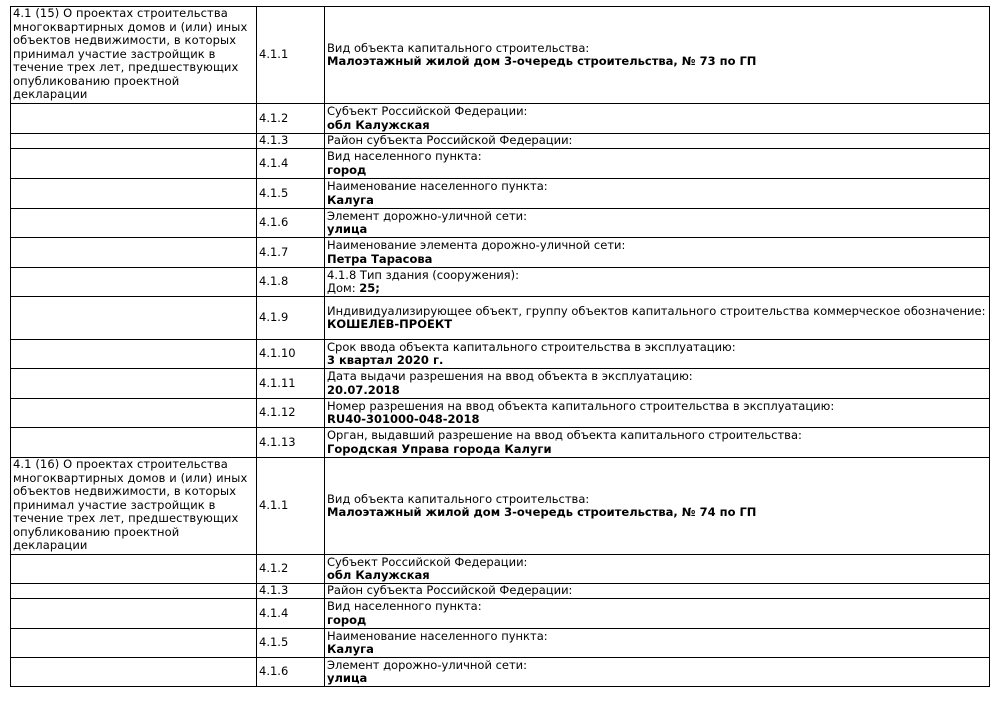 This screenshot has height=707, width=1000. What do you see at coordinates (403, 419) in the screenshot?
I see `item-value: RU40-301000-048-2018` at bounding box center [403, 419].